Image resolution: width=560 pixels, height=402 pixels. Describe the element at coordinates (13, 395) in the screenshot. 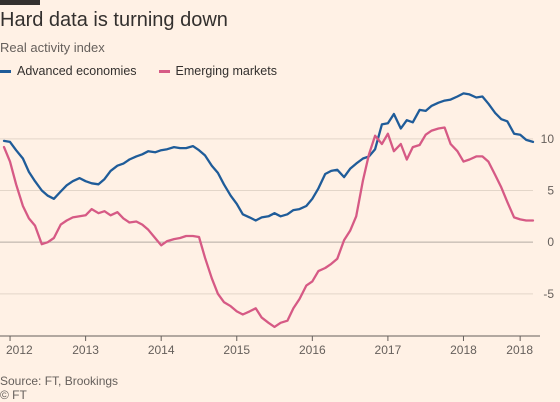

I see `copyright-note: © FT` at that location.